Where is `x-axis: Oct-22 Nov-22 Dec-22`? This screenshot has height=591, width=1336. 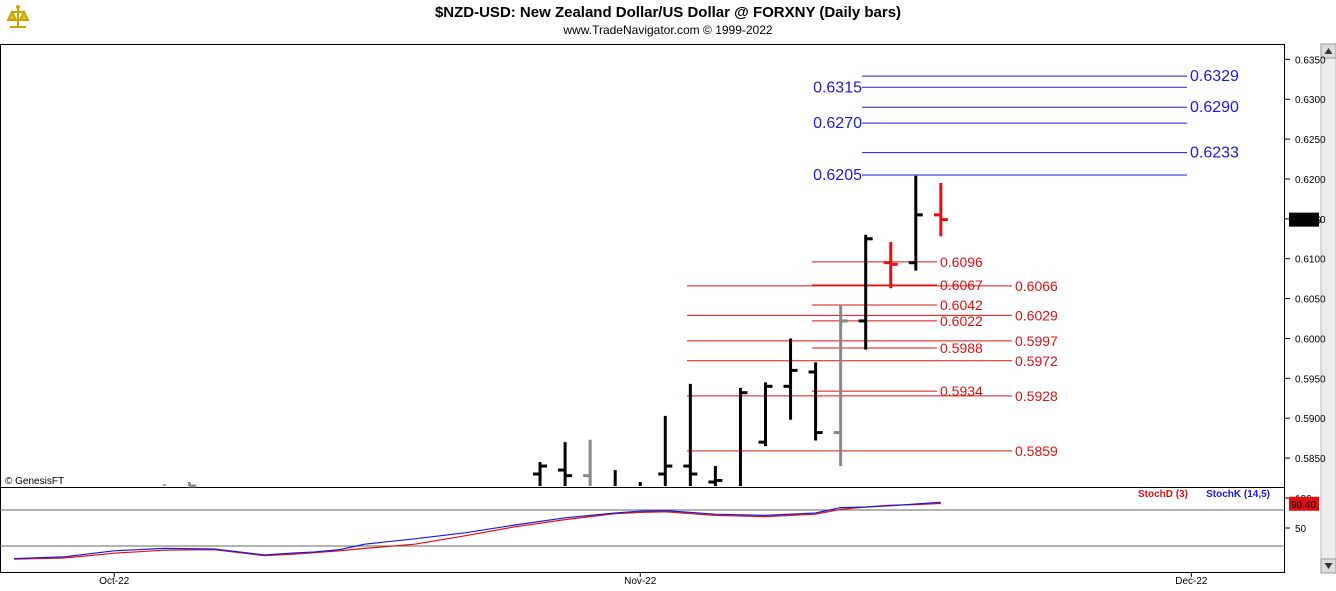 x-axis: Oct-22 Nov-22 Dec-22 is located at coordinates (653, 579).